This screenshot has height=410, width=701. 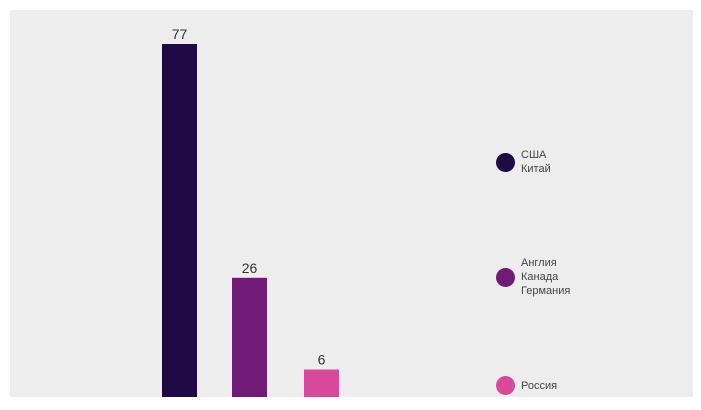 I want to click on bar-value-label-1: 77, so click(x=180, y=34).